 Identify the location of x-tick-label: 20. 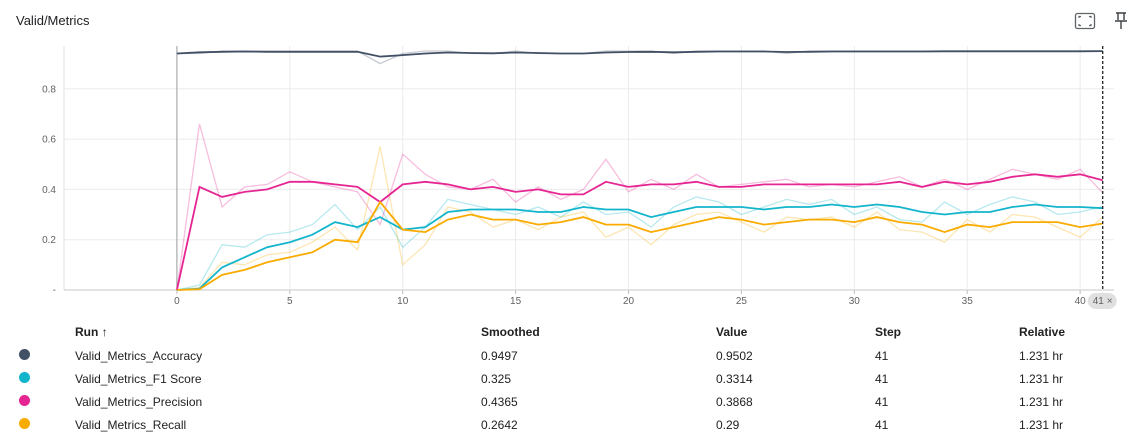
(629, 301).